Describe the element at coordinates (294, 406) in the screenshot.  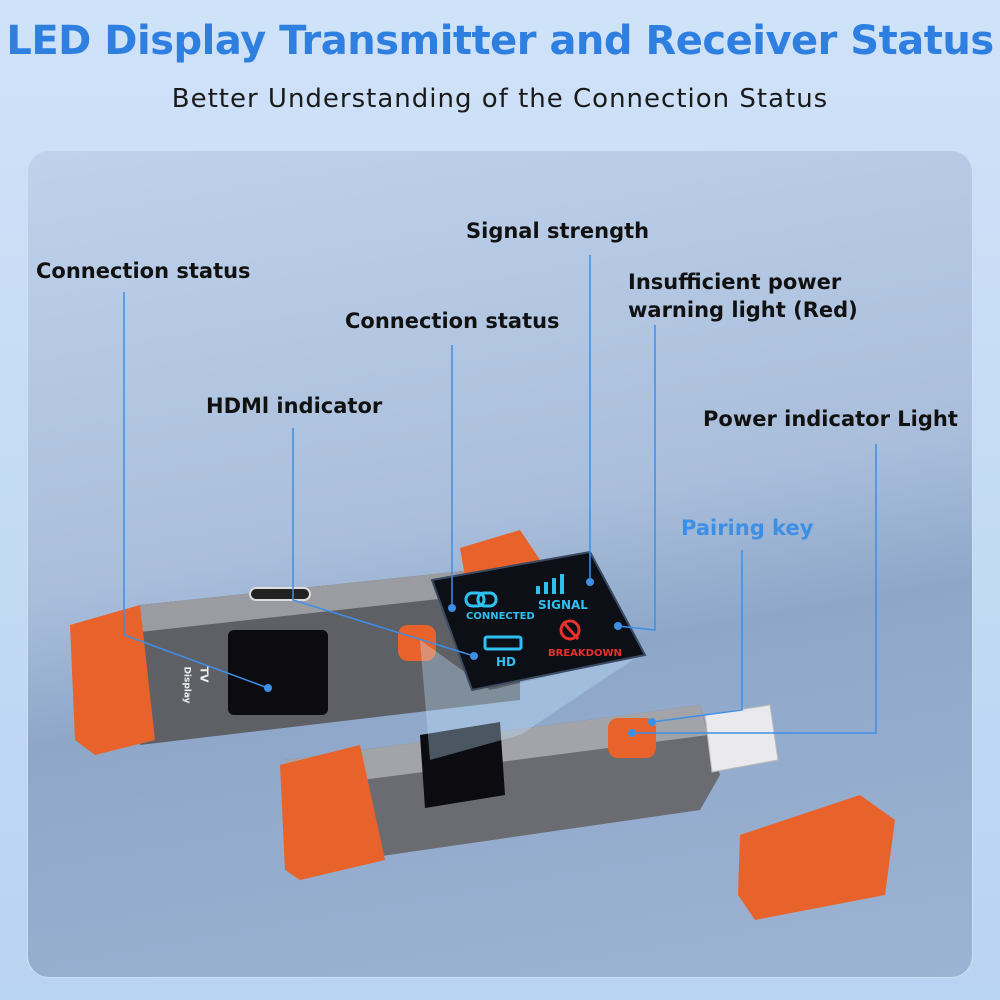
I see `label-hdmi-indicator: HDMl indicator` at that location.